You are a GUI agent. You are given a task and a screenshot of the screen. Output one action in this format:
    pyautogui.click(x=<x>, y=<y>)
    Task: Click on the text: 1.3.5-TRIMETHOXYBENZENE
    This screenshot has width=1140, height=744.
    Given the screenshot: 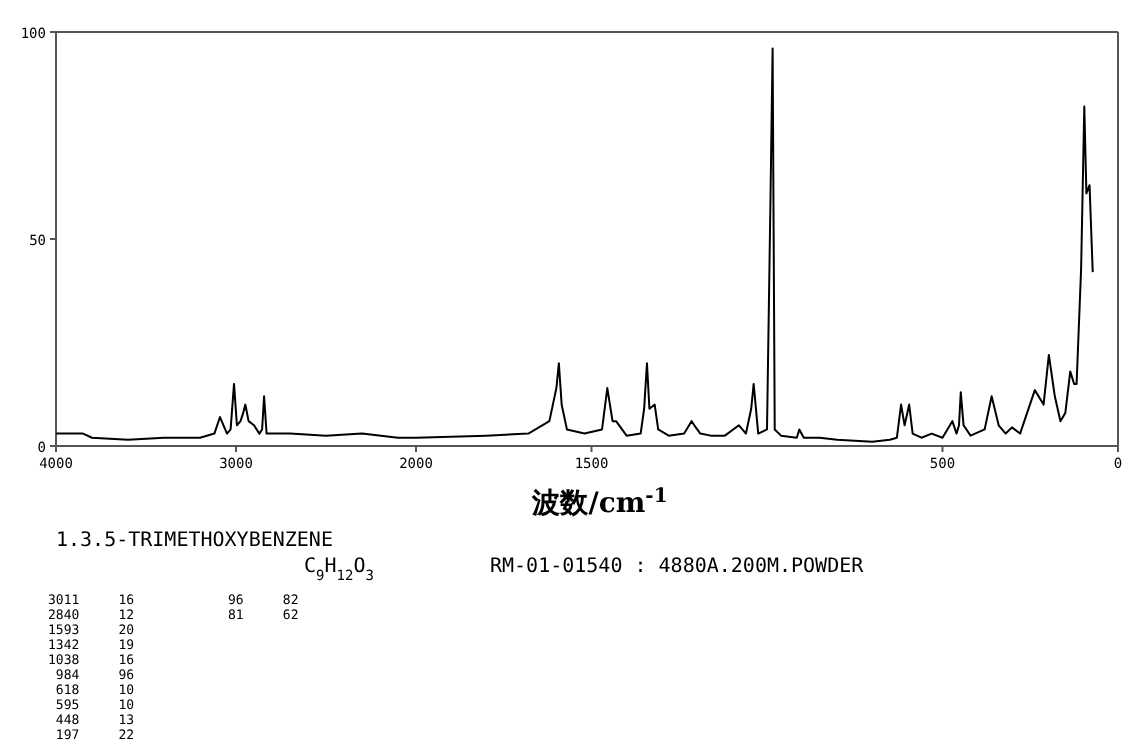 What is the action you would take?
    pyautogui.click(x=194, y=541)
    